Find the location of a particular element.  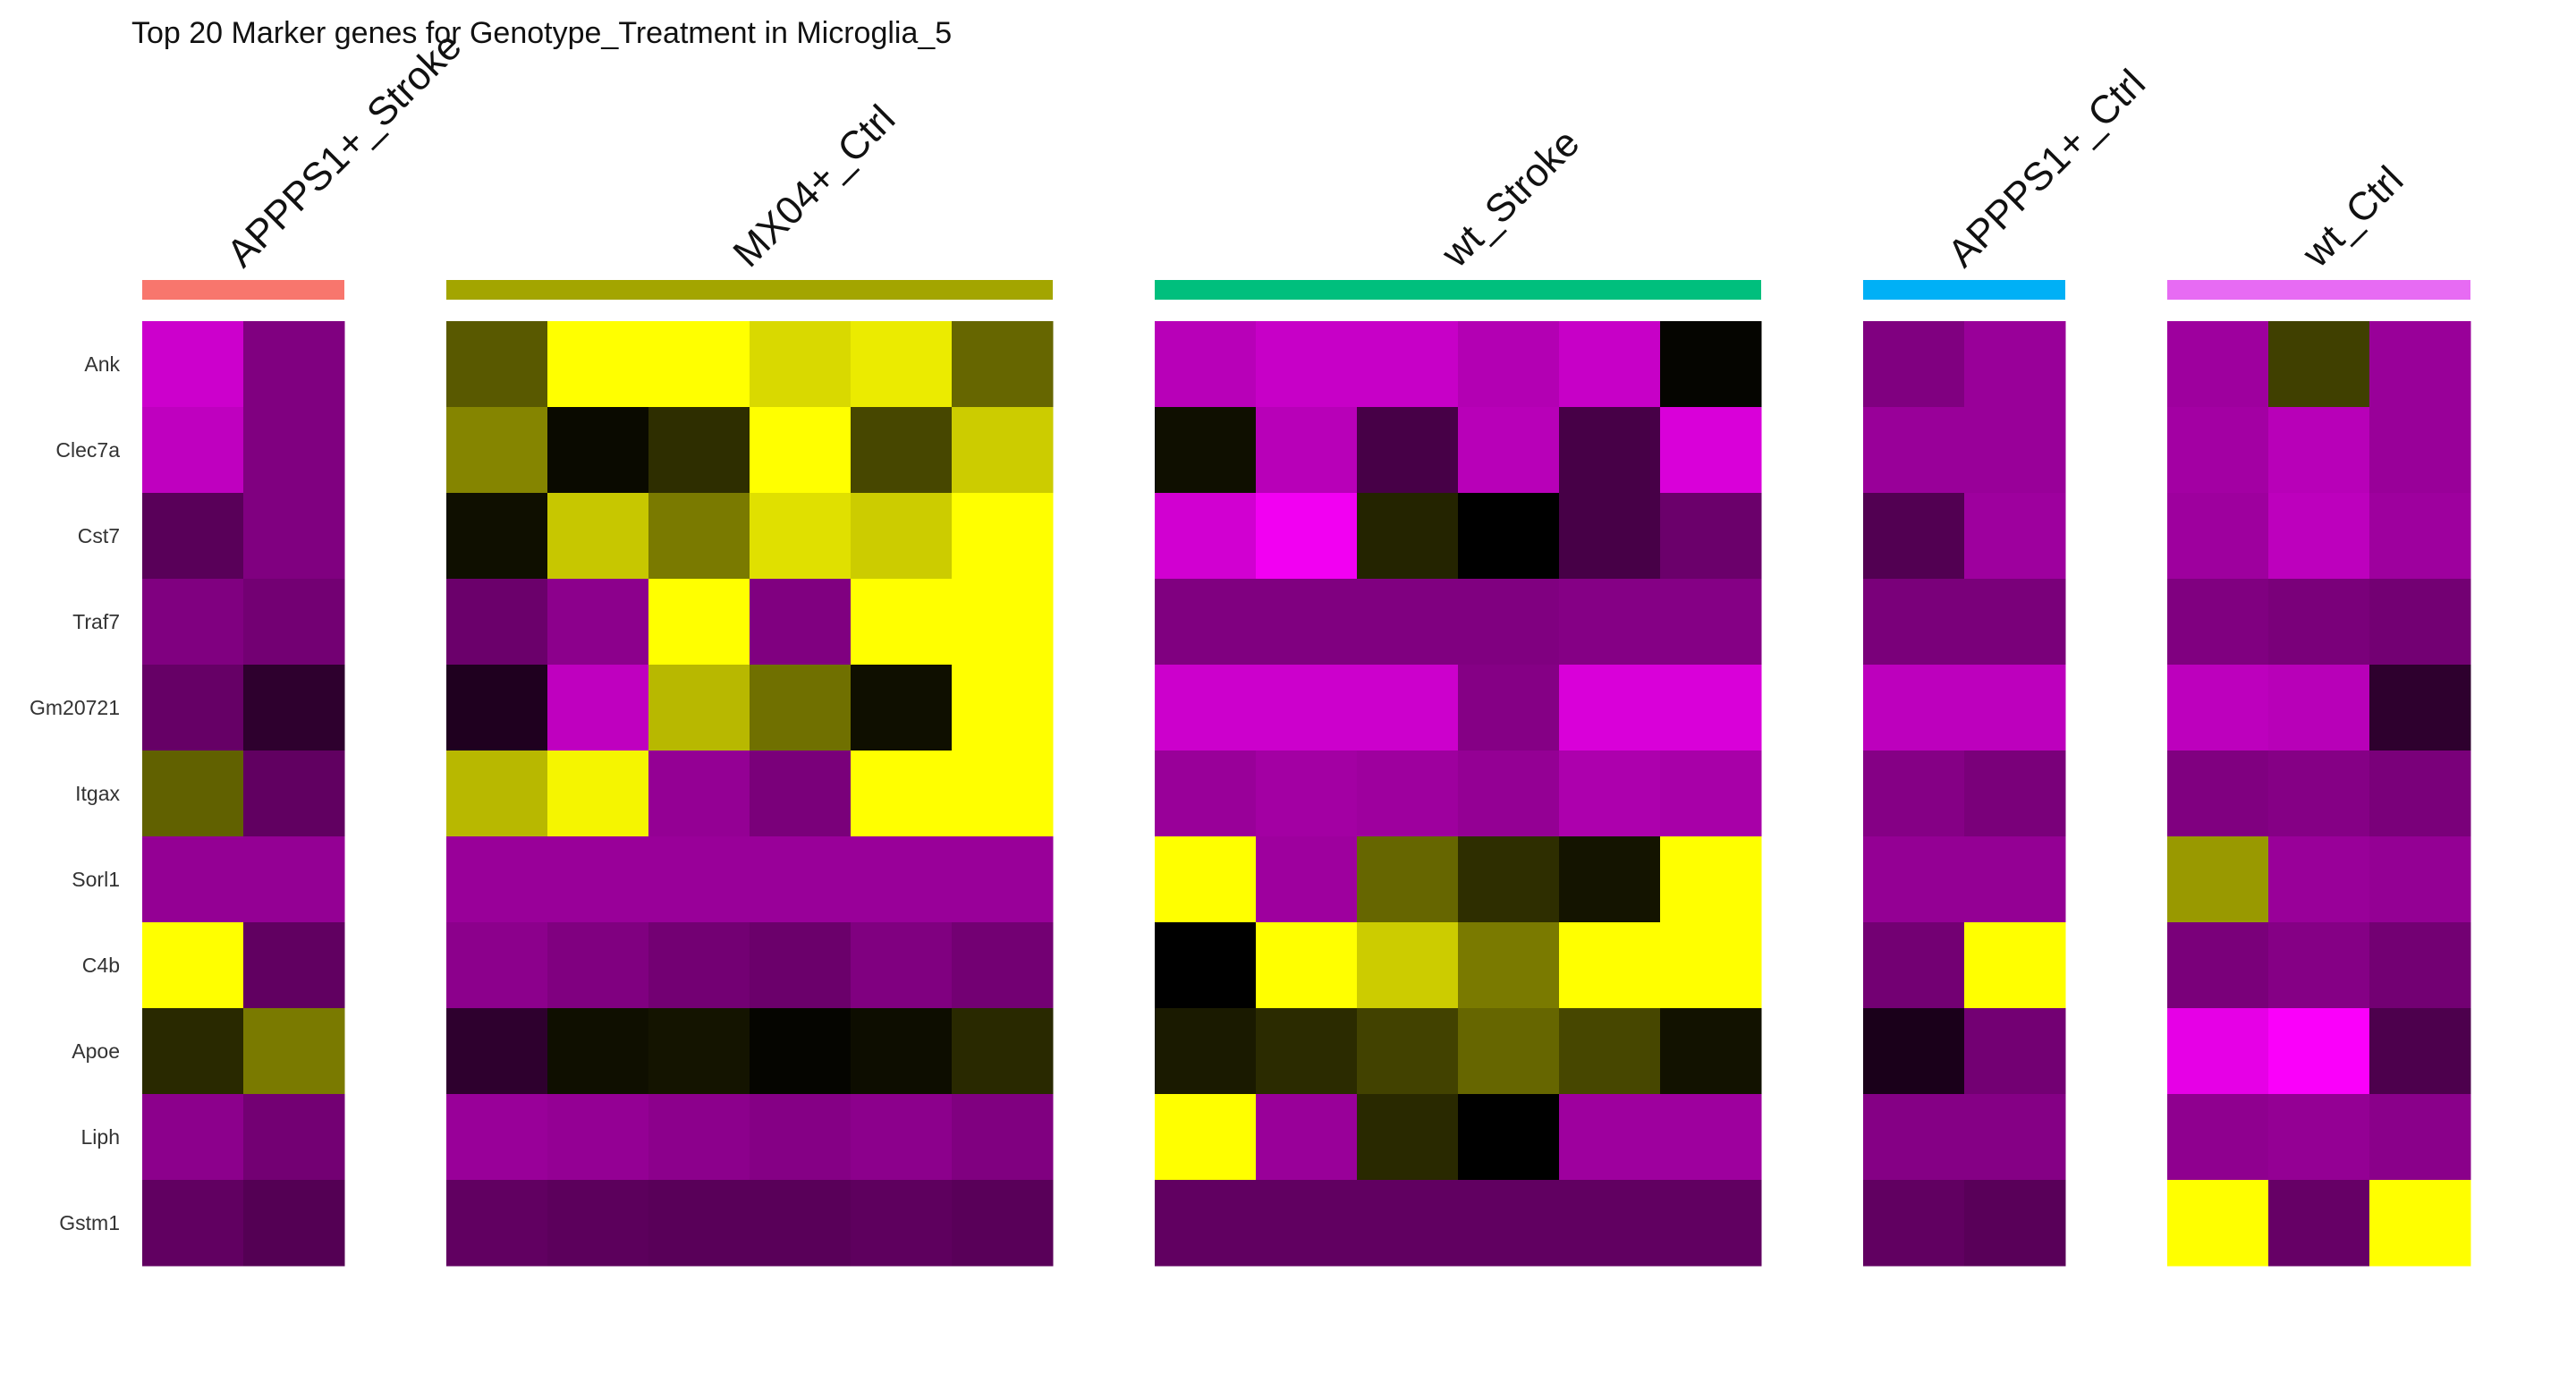

gene-label-sorl1: Sorl1 is located at coordinates (96, 879).